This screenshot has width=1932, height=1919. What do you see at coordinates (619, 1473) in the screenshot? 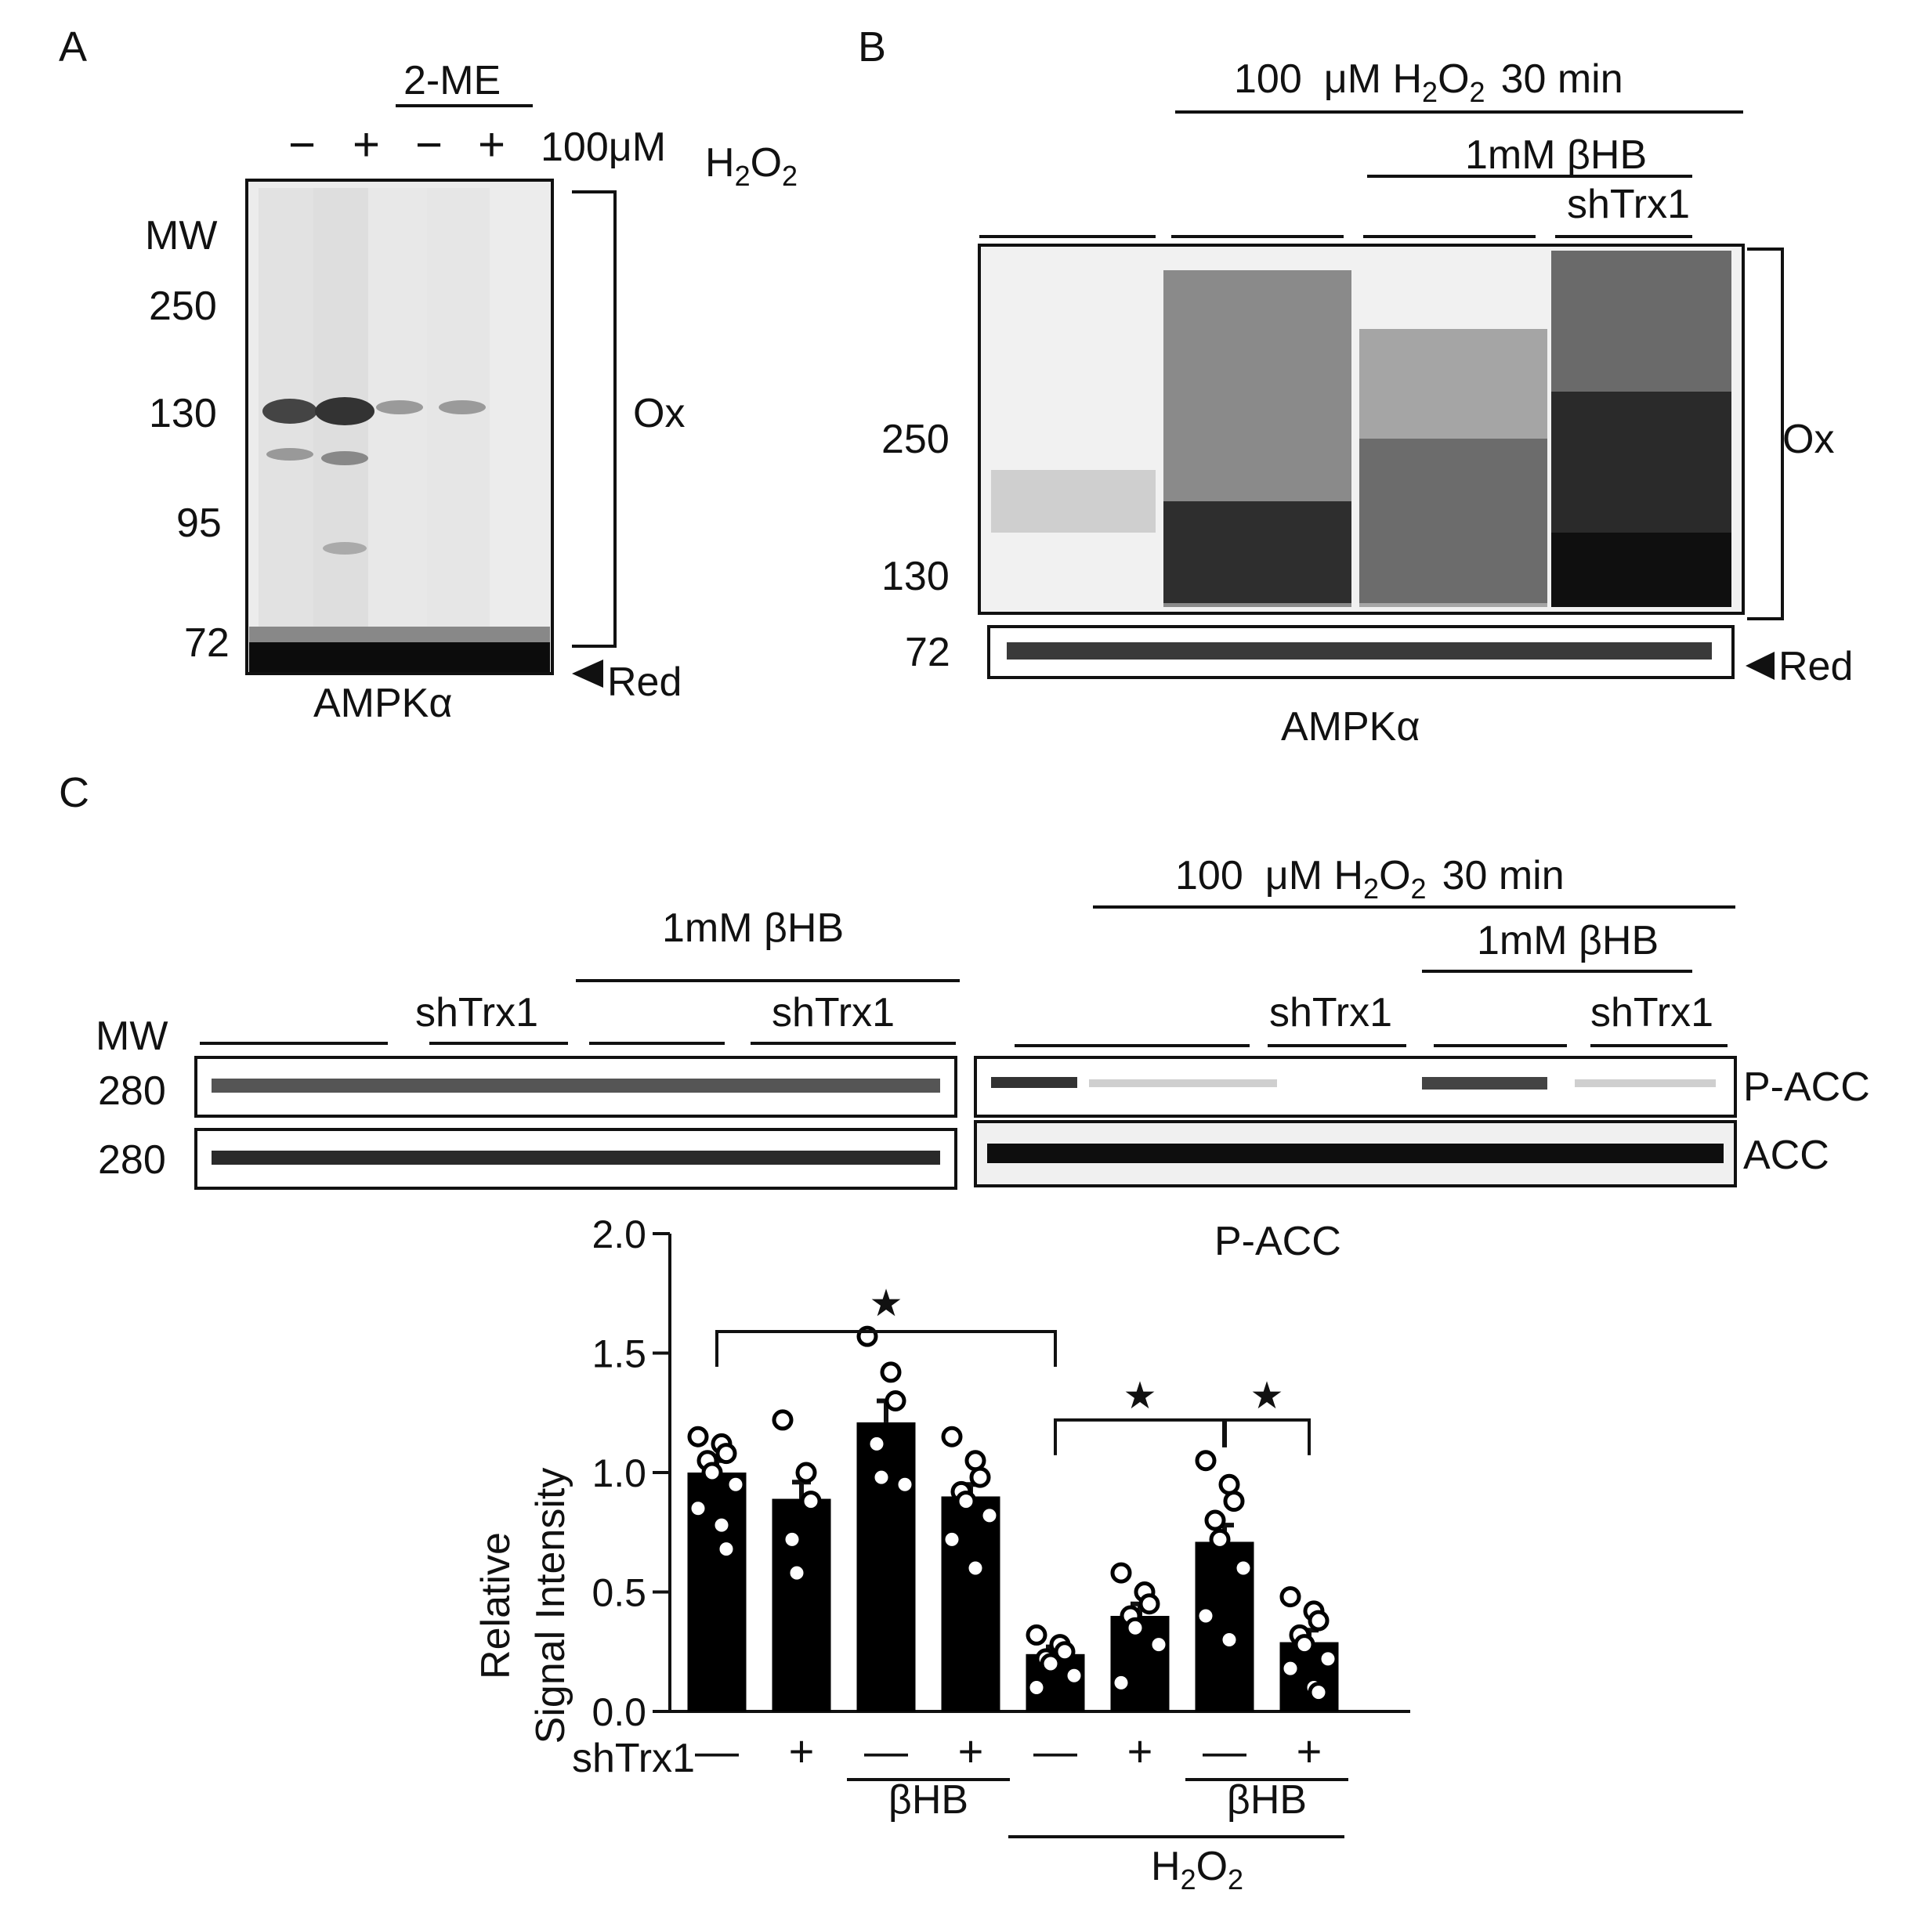
I see `y-tick-label: 1.0` at bounding box center [619, 1473].